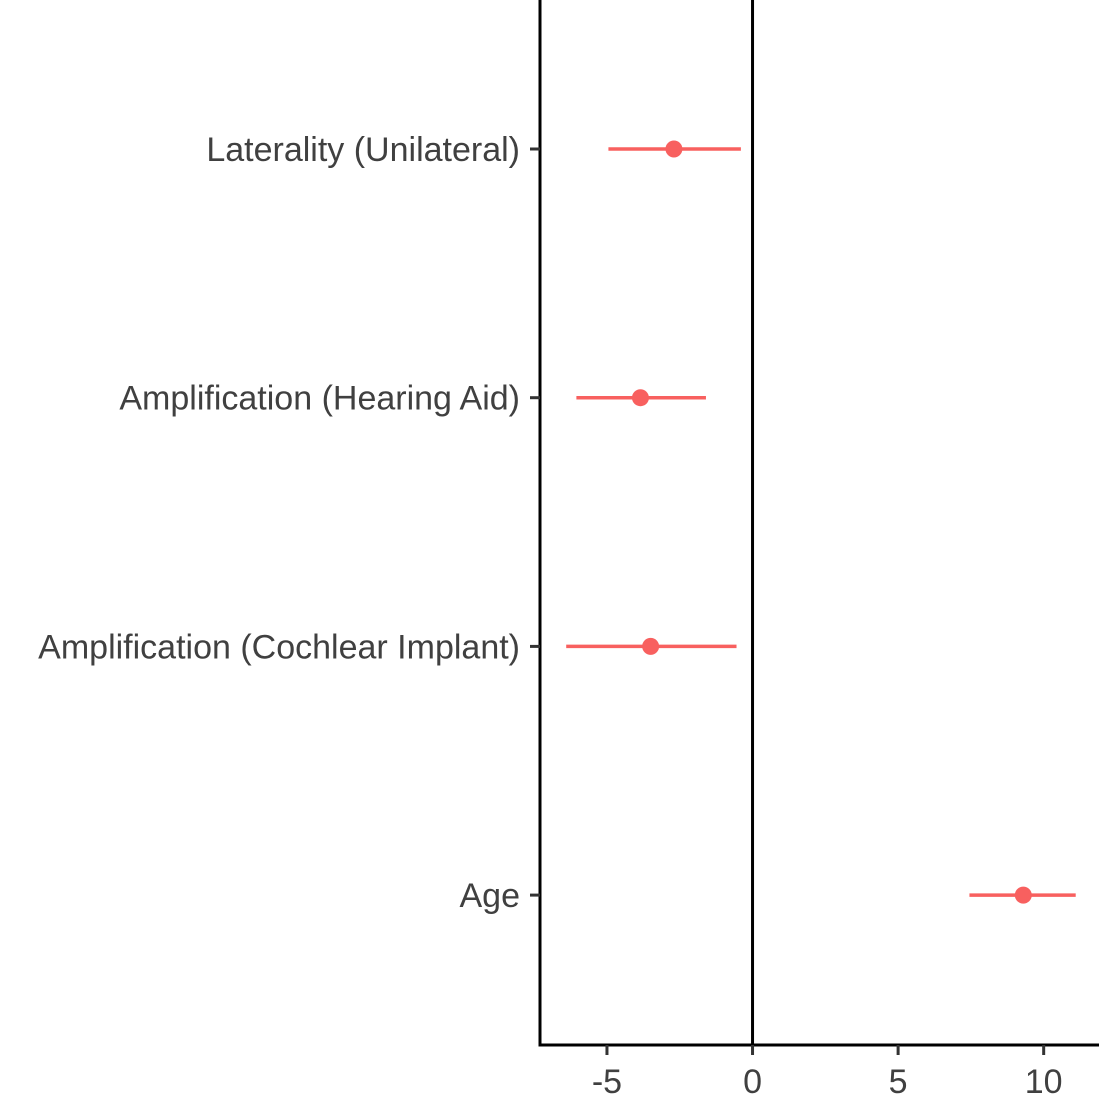 The width and height of the screenshot is (1101, 1099). I want to click on y-tick-label: Amplification (Cochlear Implant), so click(279, 647).